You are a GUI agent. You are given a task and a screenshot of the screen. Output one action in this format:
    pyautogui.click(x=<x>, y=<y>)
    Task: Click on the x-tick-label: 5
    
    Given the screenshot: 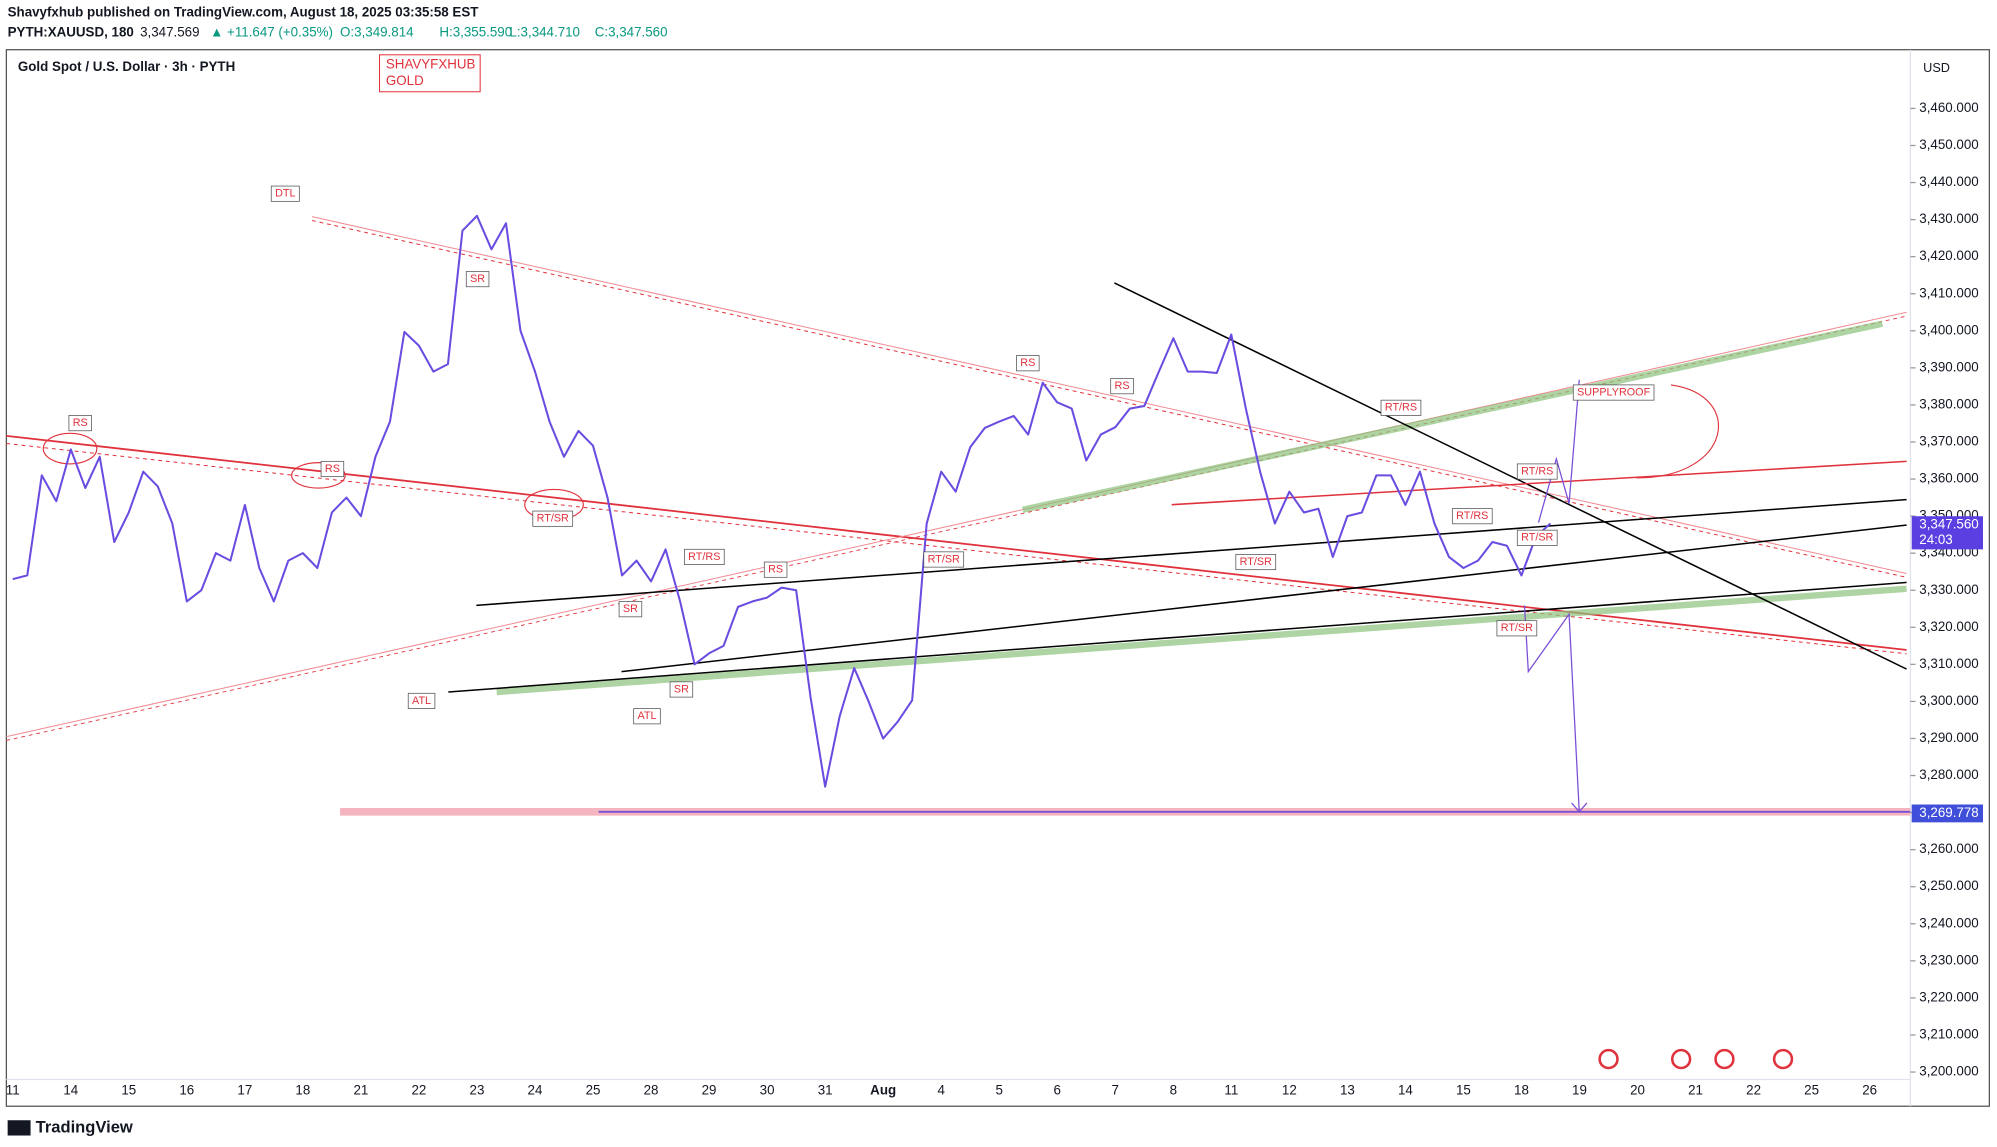 What is the action you would take?
    pyautogui.click(x=998, y=1089)
    